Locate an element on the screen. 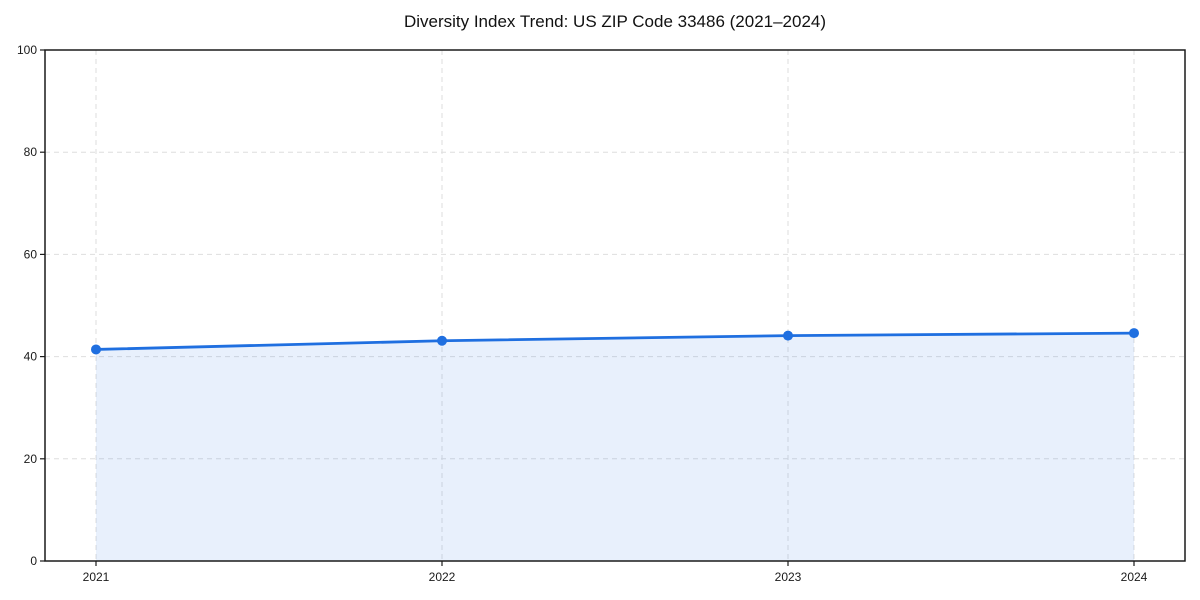  trend-line is located at coordinates (615, 341).